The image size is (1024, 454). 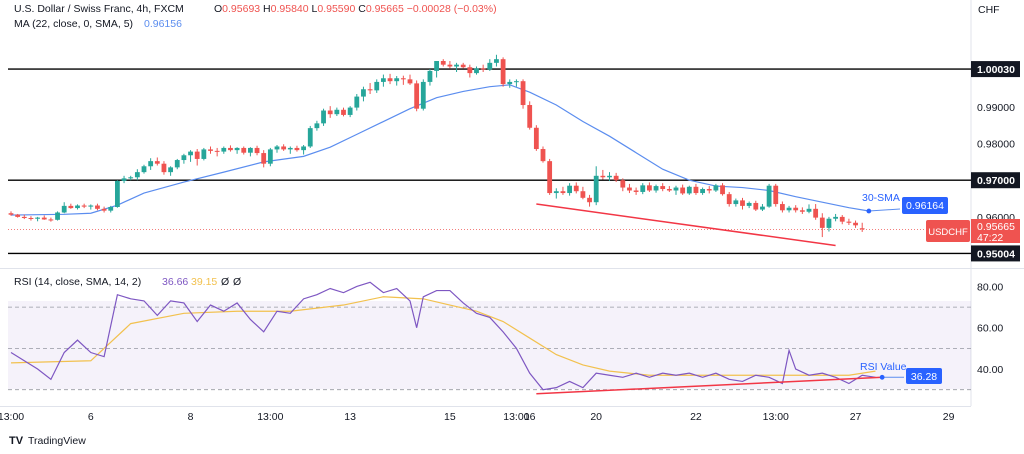 I want to click on rsi-tick-label: 80.00, so click(x=990, y=287).